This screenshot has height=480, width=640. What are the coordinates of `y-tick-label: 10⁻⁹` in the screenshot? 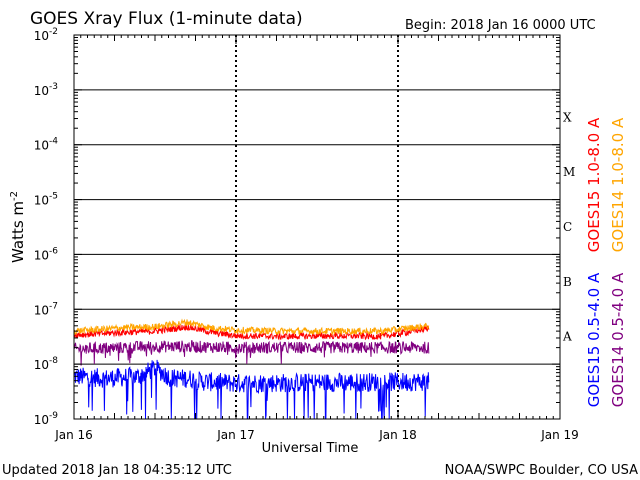 It's located at (46, 419).